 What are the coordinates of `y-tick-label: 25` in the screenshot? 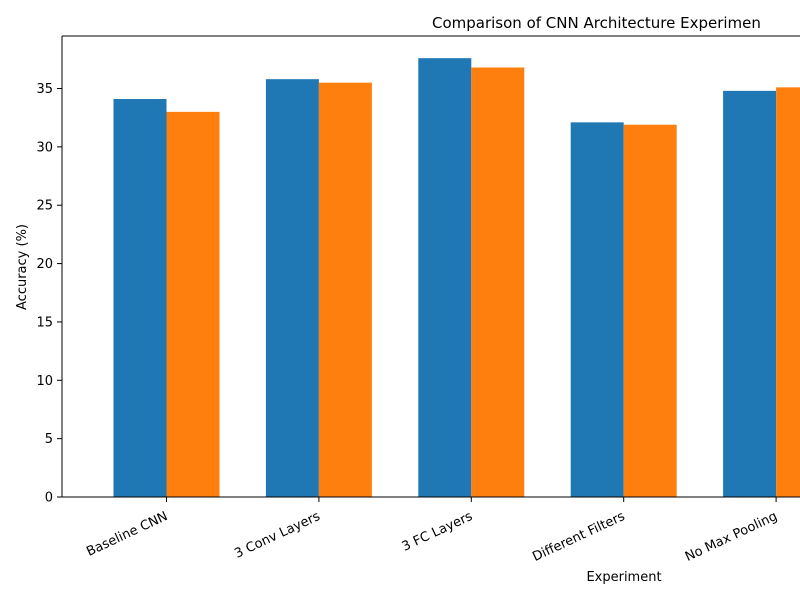 It's located at (44, 206).